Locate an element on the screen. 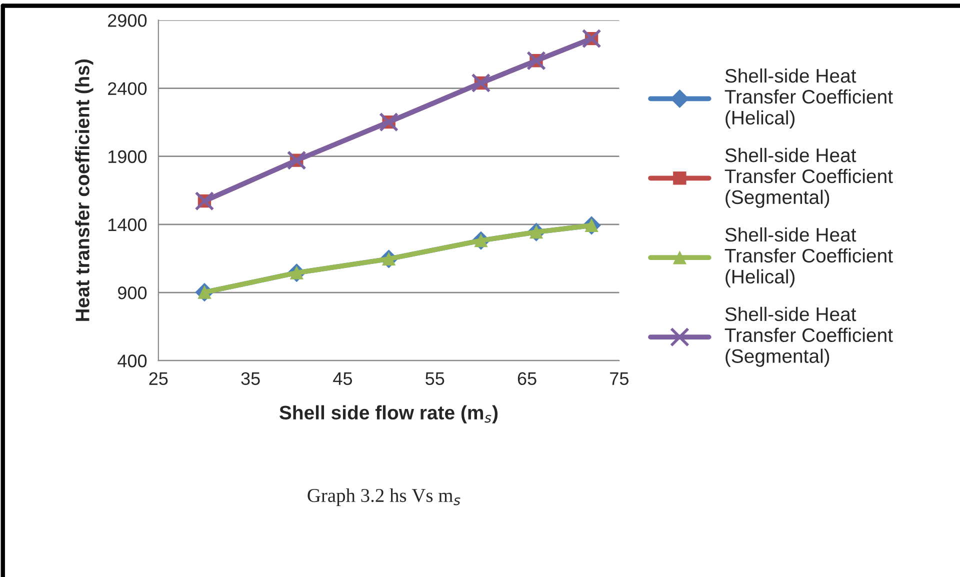  y-tick-label: 900 is located at coordinates (132, 293).